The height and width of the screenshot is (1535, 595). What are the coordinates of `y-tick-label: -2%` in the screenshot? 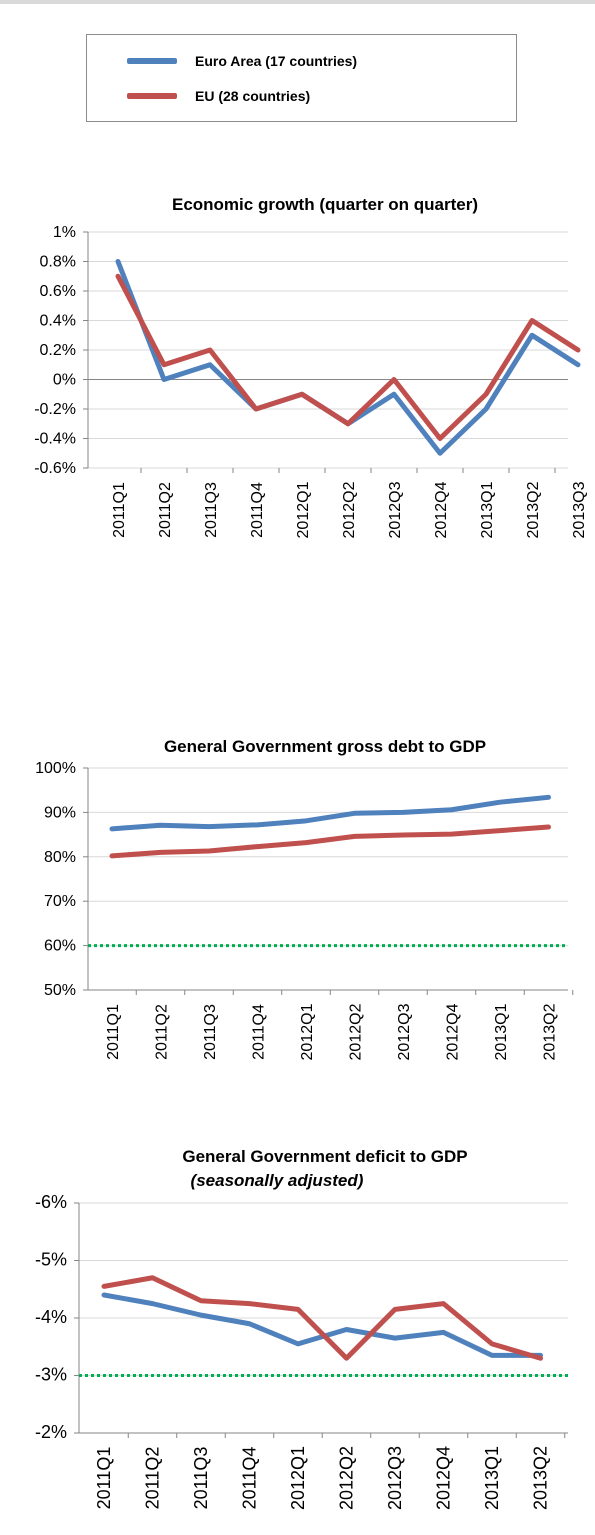 It's located at (51, 1432).